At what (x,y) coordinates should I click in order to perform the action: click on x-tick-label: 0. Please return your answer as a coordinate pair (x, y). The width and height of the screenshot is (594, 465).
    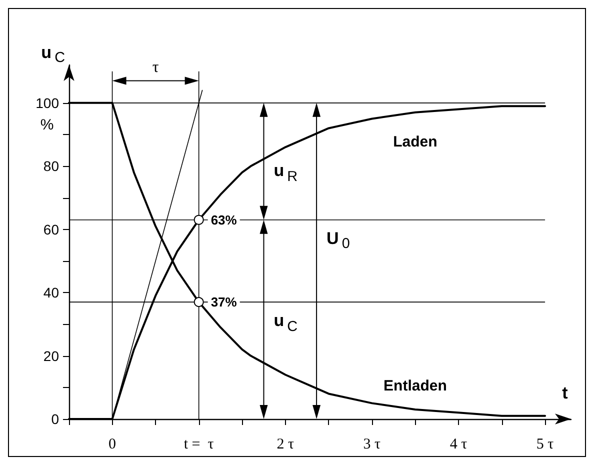
    Looking at the image, I should click on (112, 444).